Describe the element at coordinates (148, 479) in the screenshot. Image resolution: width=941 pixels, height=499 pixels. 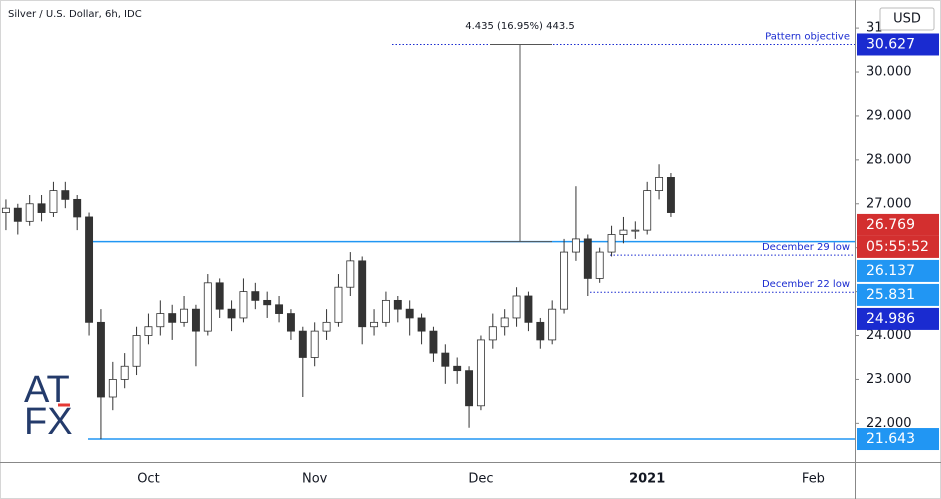
I see `x-tick-label: Oct` at that location.